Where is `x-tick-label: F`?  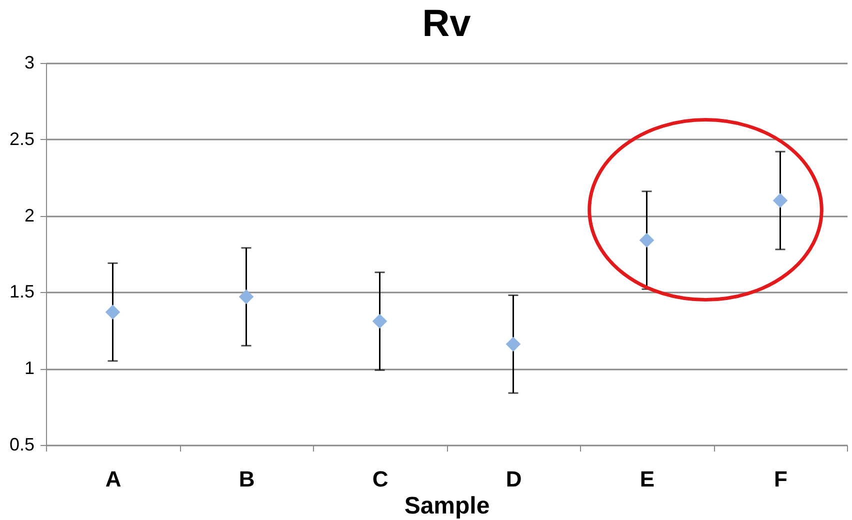 x-tick-label: F is located at coordinates (781, 479).